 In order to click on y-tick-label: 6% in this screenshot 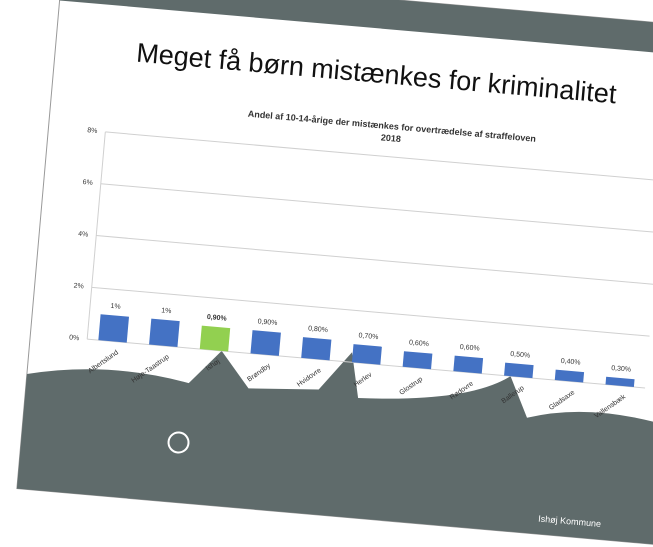, I will do `click(87, 183)`.